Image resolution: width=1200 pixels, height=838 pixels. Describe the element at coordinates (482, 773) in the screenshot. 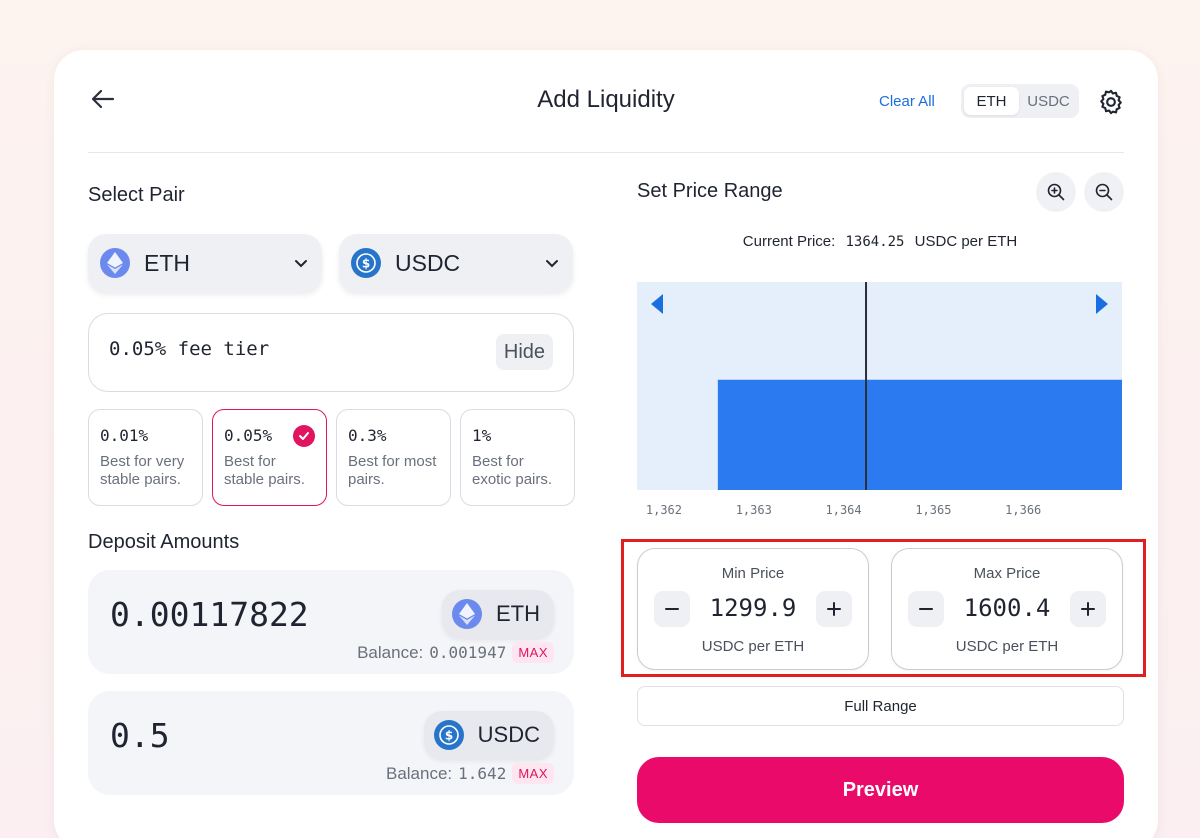

I see `usdc-balance-value: 1.642` at that location.